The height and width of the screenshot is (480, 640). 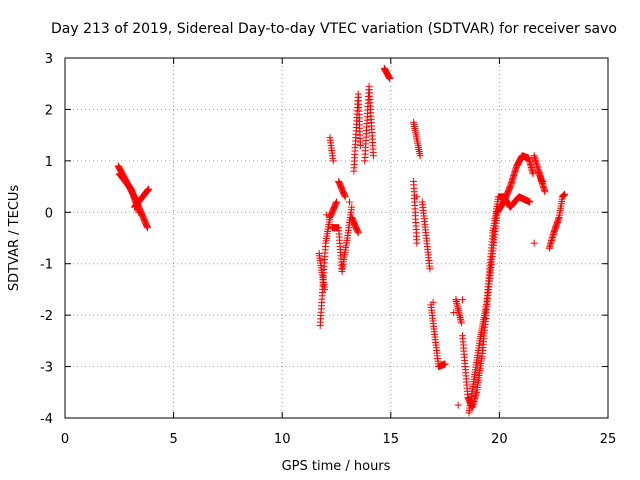 What do you see at coordinates (499, 439) in the screenshot?
I see `x-tick-label: 20` at bounding box center [499, 439].